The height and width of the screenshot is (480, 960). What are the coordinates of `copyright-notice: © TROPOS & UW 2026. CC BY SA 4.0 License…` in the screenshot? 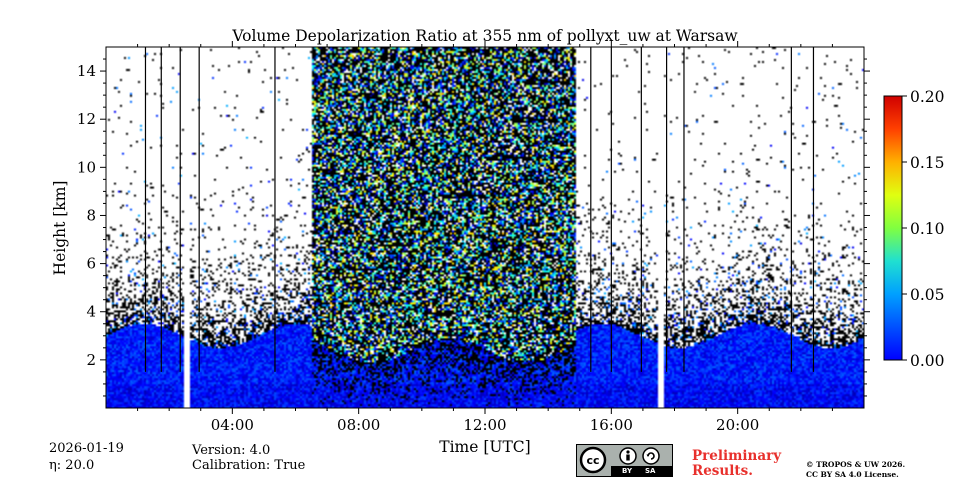 It's located at (855, 470).